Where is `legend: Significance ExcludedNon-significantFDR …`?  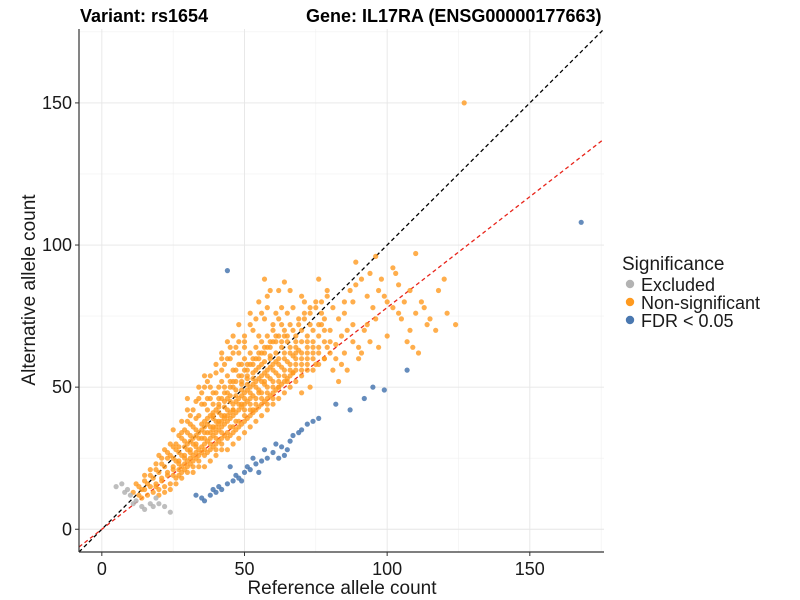
legend: Significance ExcludedNon-significantFDR … is located at coordinates (691, 292).